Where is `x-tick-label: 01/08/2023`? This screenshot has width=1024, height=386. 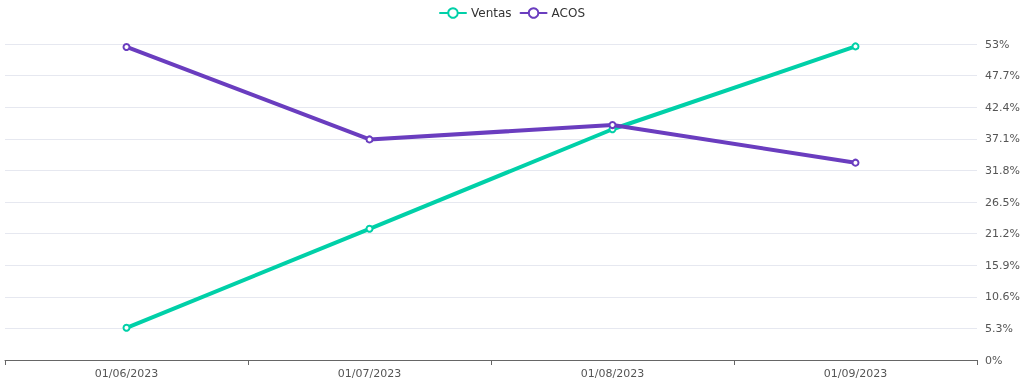 x-tick-label: 01/08/2023 is located at coordinates (612, 373).